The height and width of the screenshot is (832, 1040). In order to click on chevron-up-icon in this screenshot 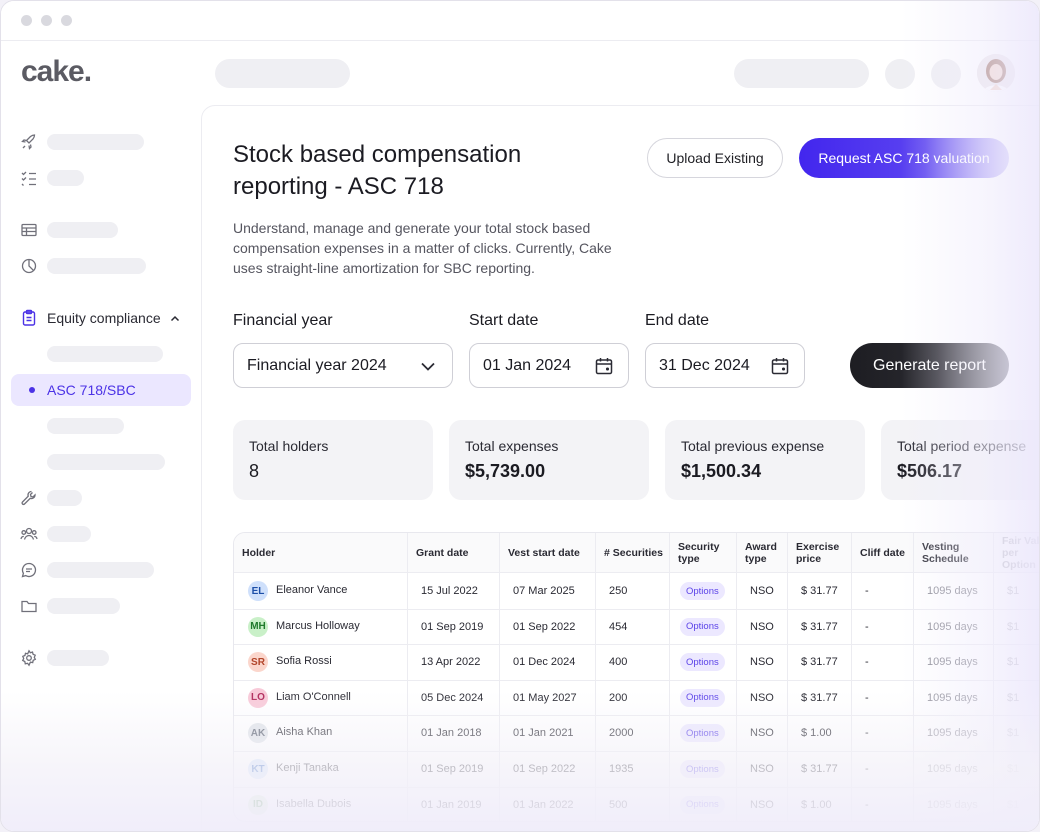, I will do `click(175, 319)`.